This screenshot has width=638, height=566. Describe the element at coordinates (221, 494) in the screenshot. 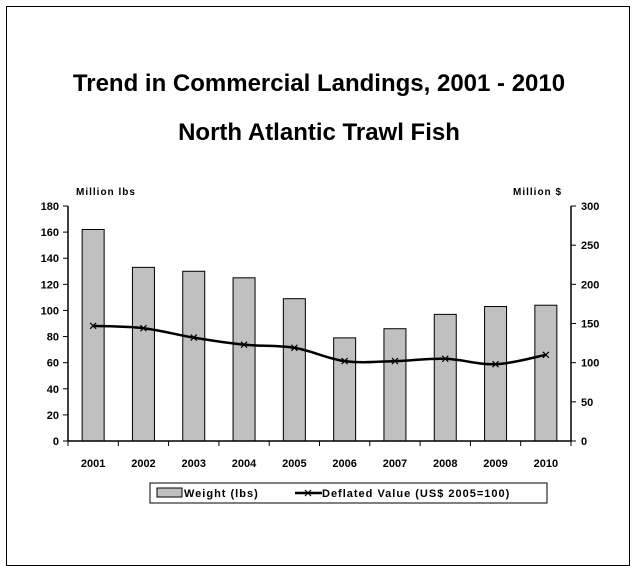

I see `legend-label-weight: Weight (lbs)` at that location.